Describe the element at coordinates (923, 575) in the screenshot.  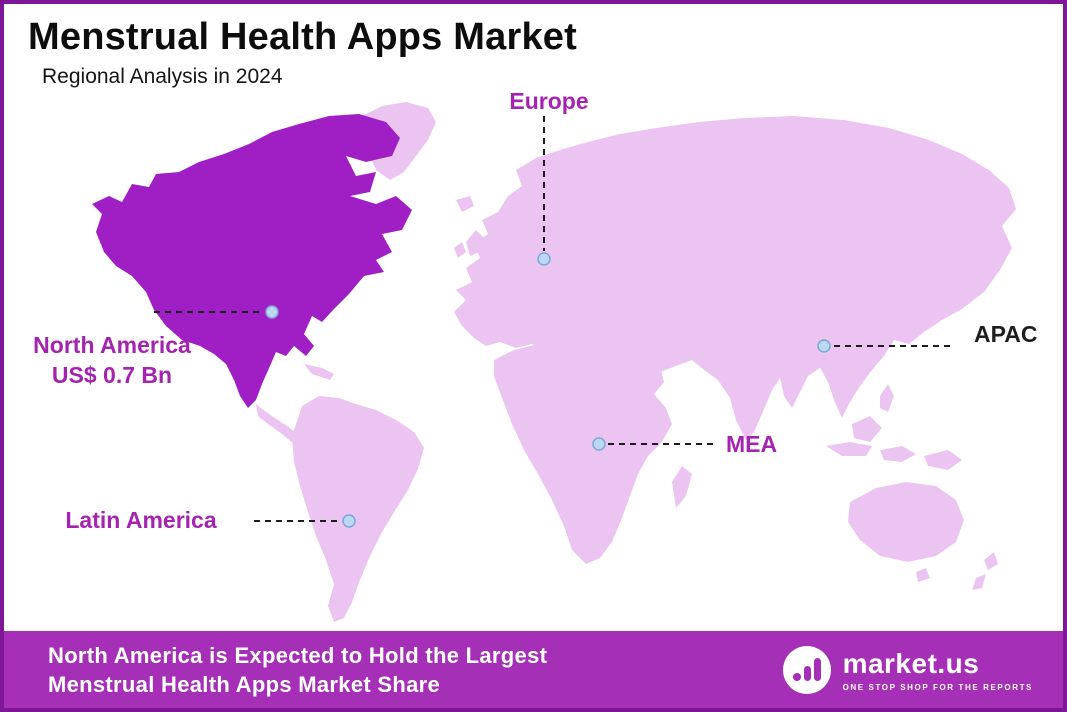
I see `tasmania-region` at that location.